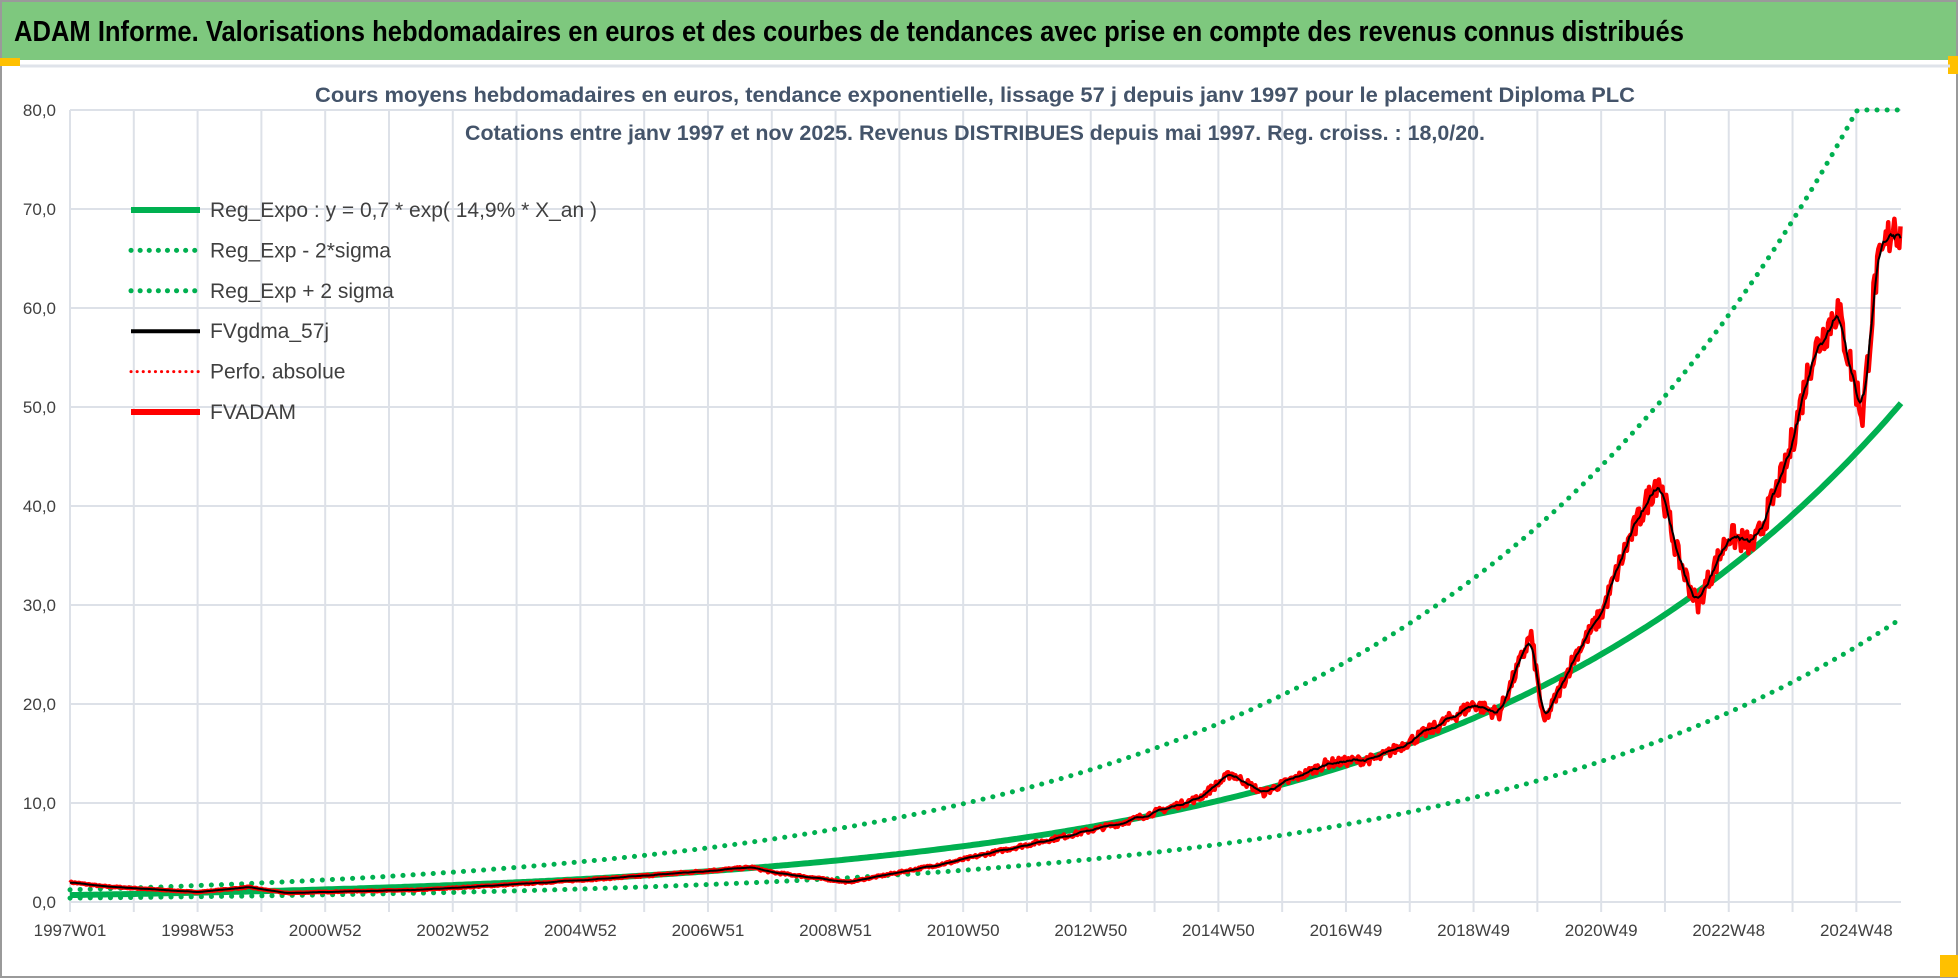 Image resolution: width=1958 pixels, height=978 pixels. Describe the element at coordinates (1090, 930) in the screenshot. I see `x-tick-label: 2012W50` at that location.